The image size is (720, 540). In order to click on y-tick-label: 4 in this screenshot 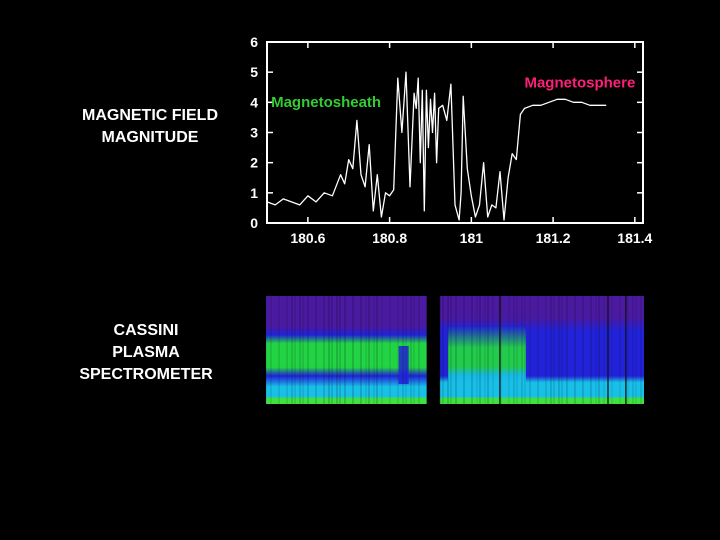, I will do `click(254, 102)`.